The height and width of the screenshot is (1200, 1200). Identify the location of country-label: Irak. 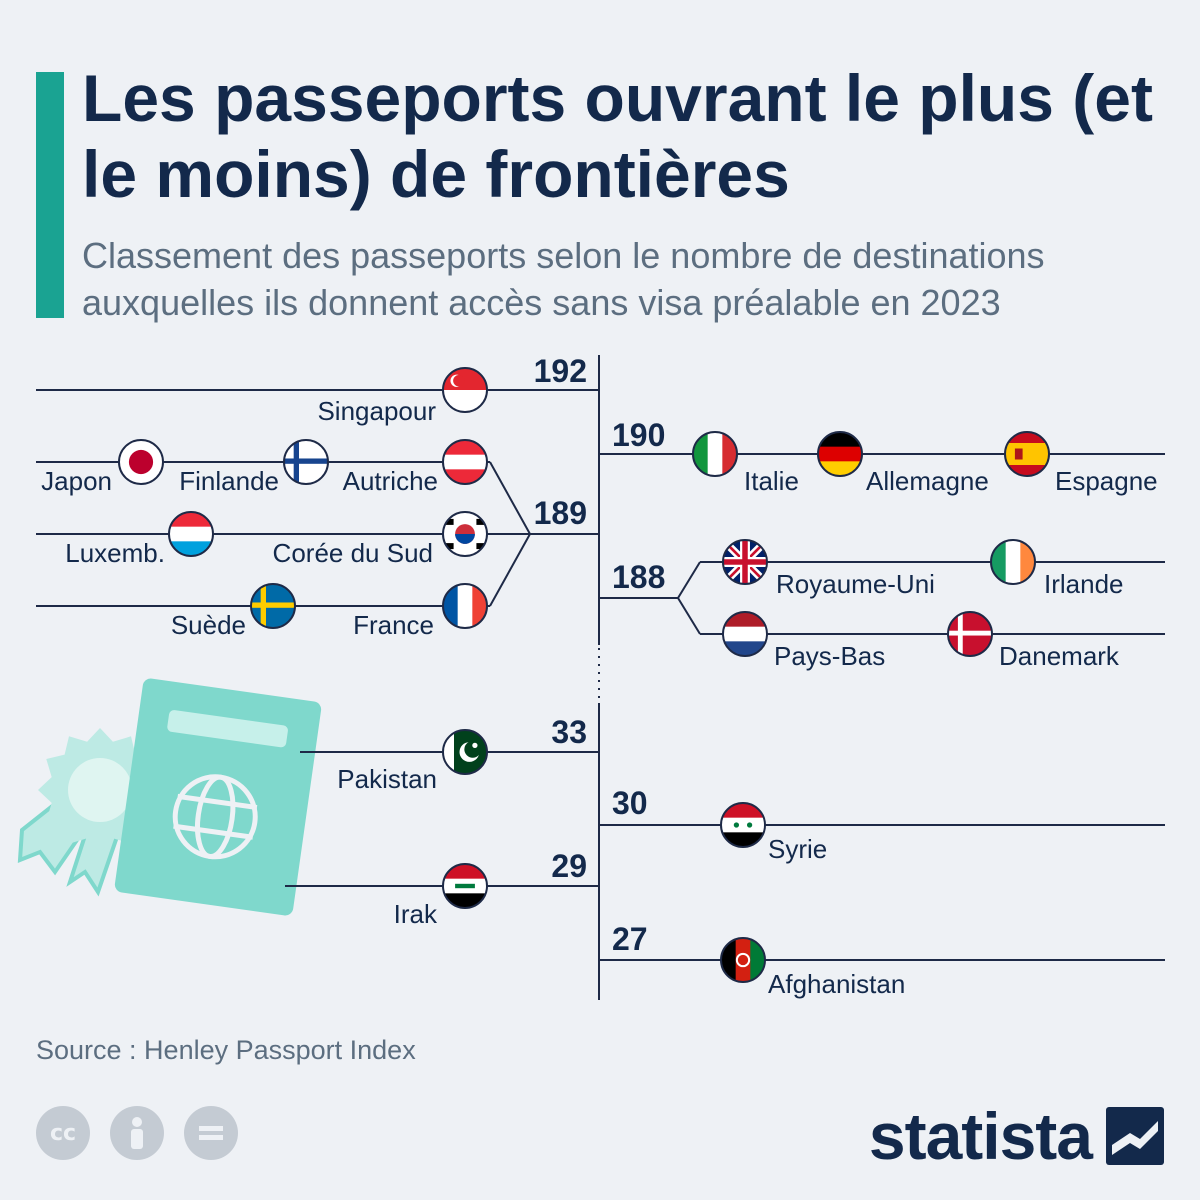
(416, 914).